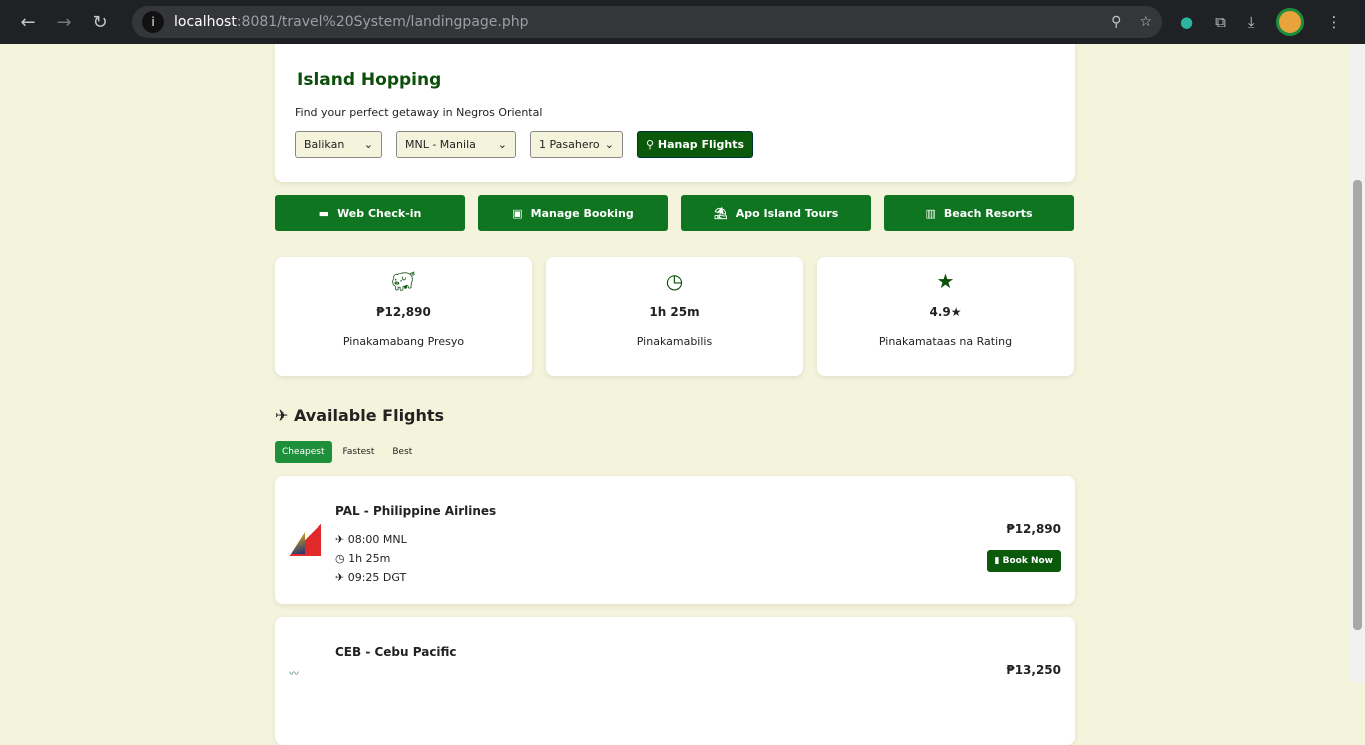 This screenshot has width=1365, height=745. What do you see at coordinates (652, 144) in the screenshot?
I see `search-icon: ⚲` at bounding box center [652, 144].